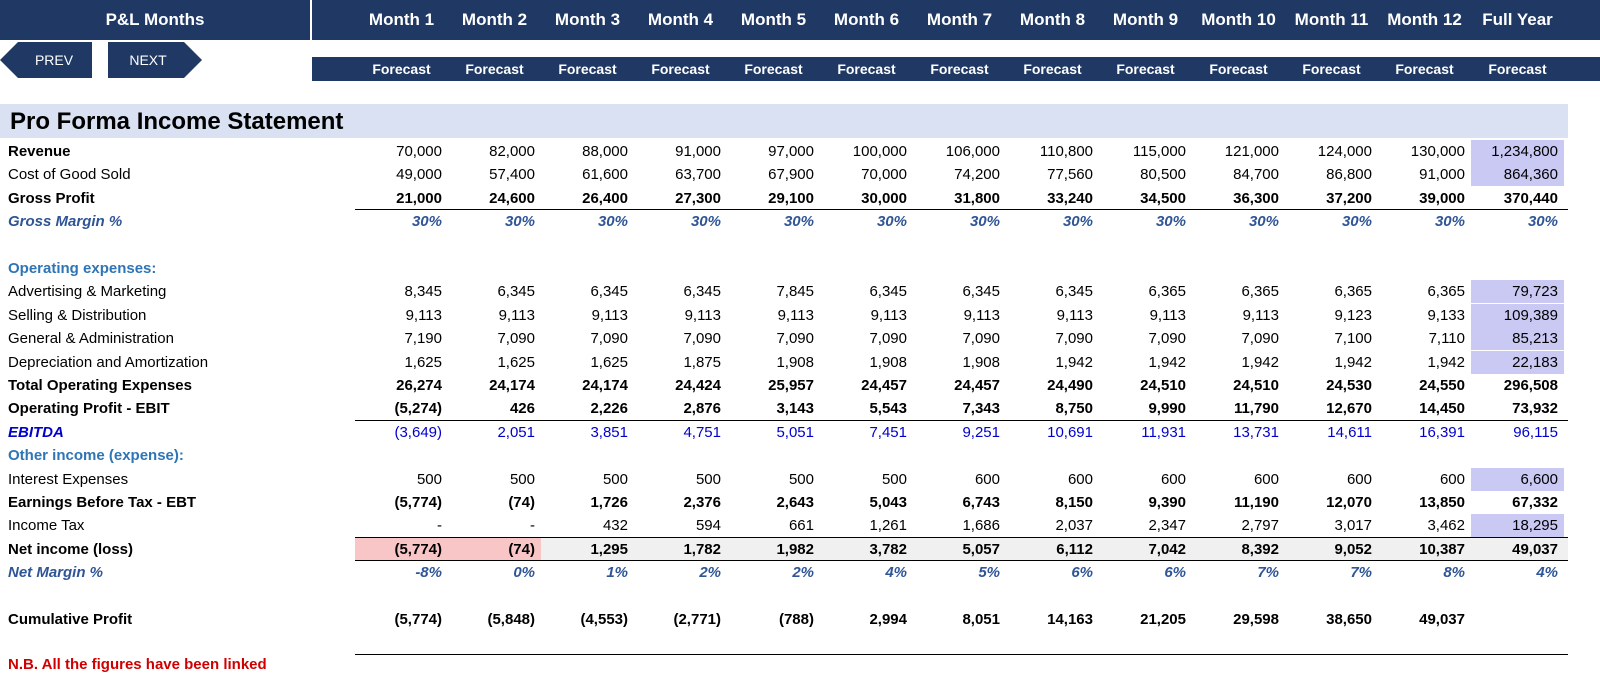 This screenshot has height=694, width=1600. Describe the element at coordinates (981, 549) in the screenshot. I see `cell: 5,057` at that location.